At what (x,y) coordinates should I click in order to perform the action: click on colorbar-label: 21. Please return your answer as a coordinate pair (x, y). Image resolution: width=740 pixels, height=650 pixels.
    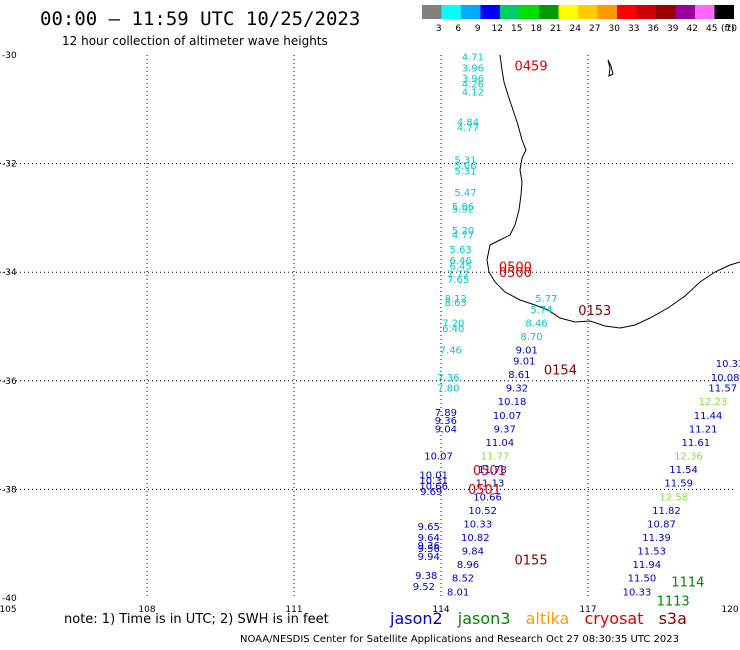
    Looking at the image, I should click on (555, 29).